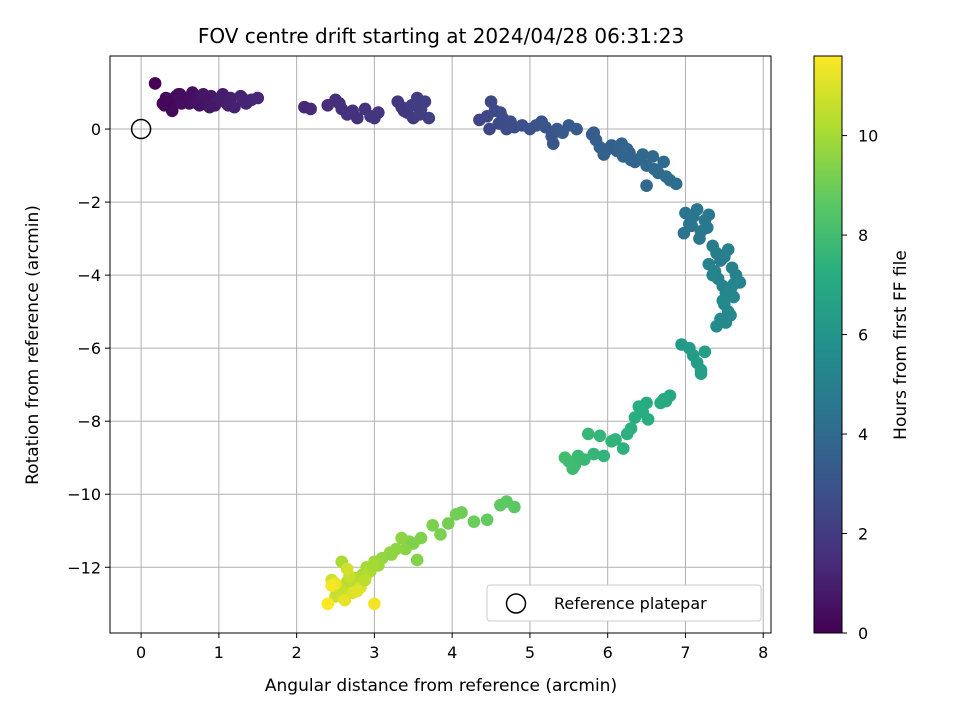  What do you see at coordinates (862, 349) in the screenshot?
I see `colorbar: 0 2 4 6 8 10 Hours from first FF file` at bounding box center [862, 349].